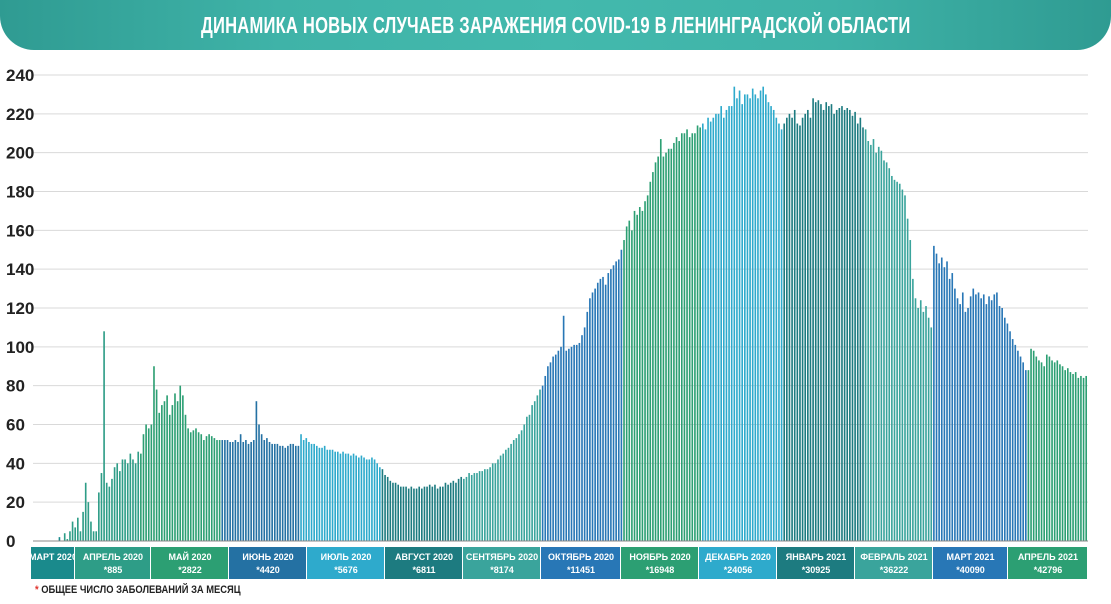 Image resolution: width=1111 pixels, height=604 pixels. What do you see at coordinates (139, 590) in the screenshot?
I see `footnote-text: ОБЩЕЕ ЧИСЛО ЗАБОЛЕВАНИЙ ЗА МЕСЯЦ` at bounding box center [139, 590].